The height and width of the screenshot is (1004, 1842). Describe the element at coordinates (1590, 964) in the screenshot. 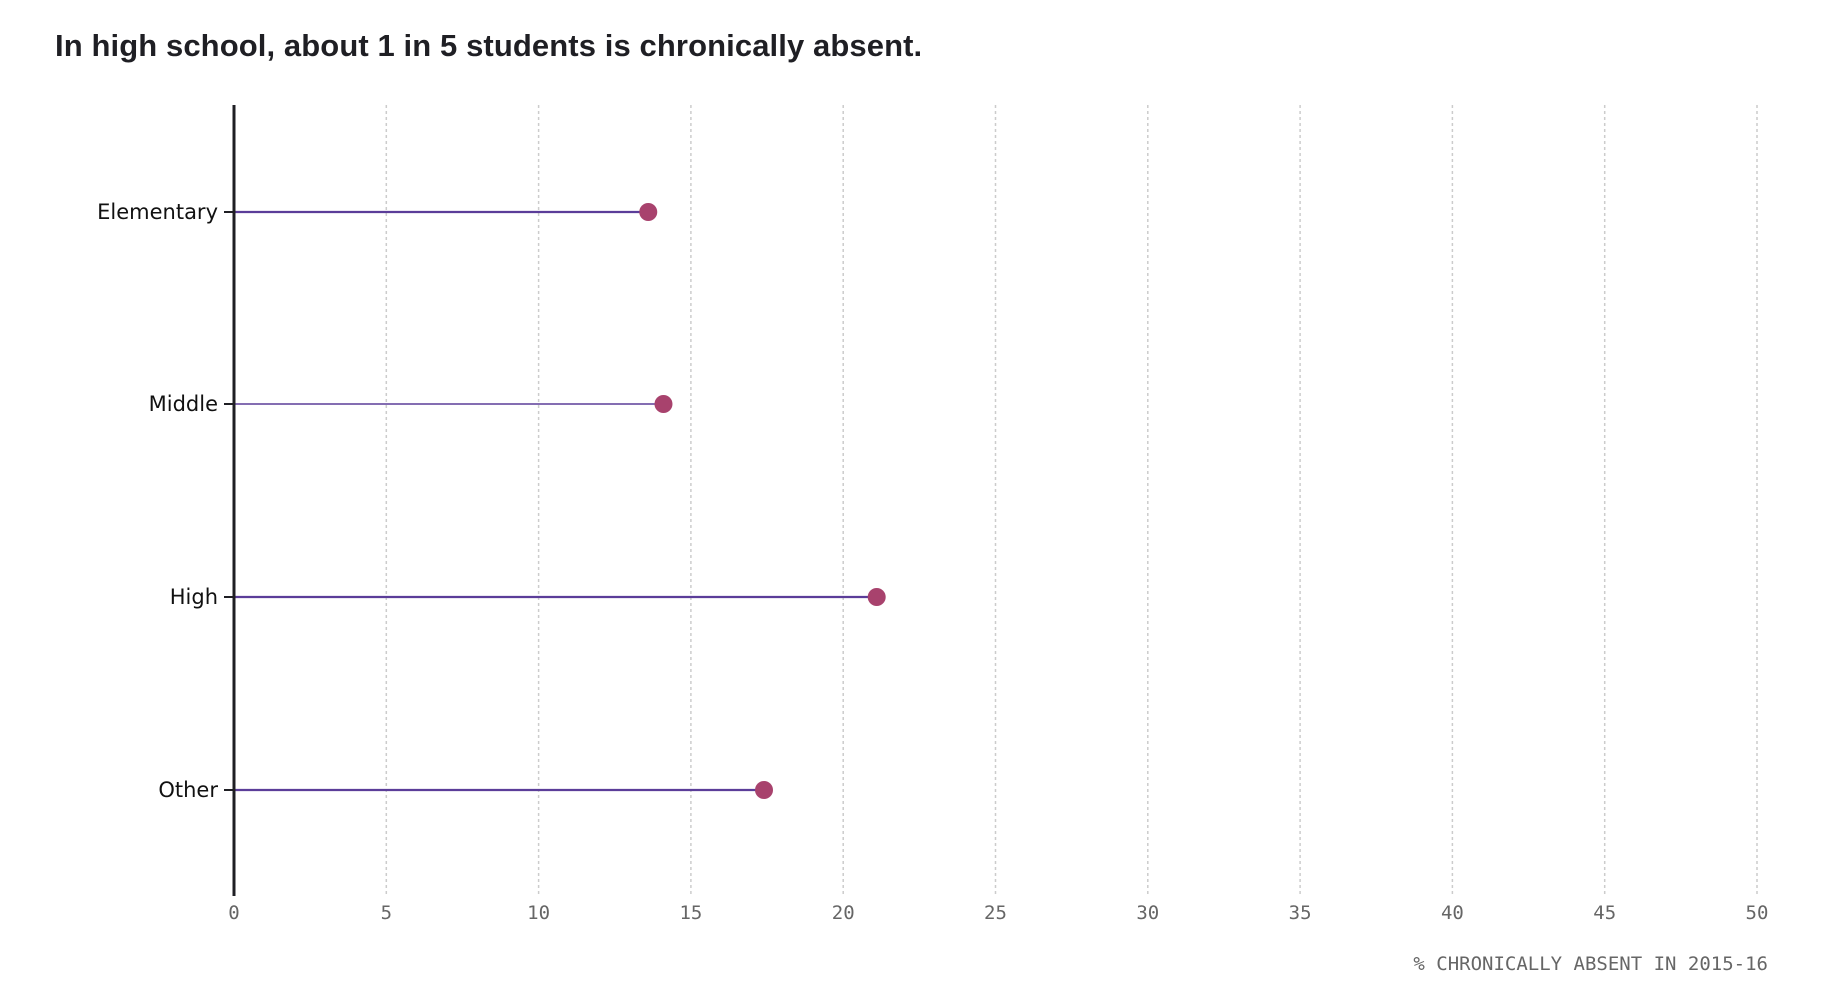

I see `x-axis-title: % CHRONICALLY ABSENT IN 2015-16` at that location.